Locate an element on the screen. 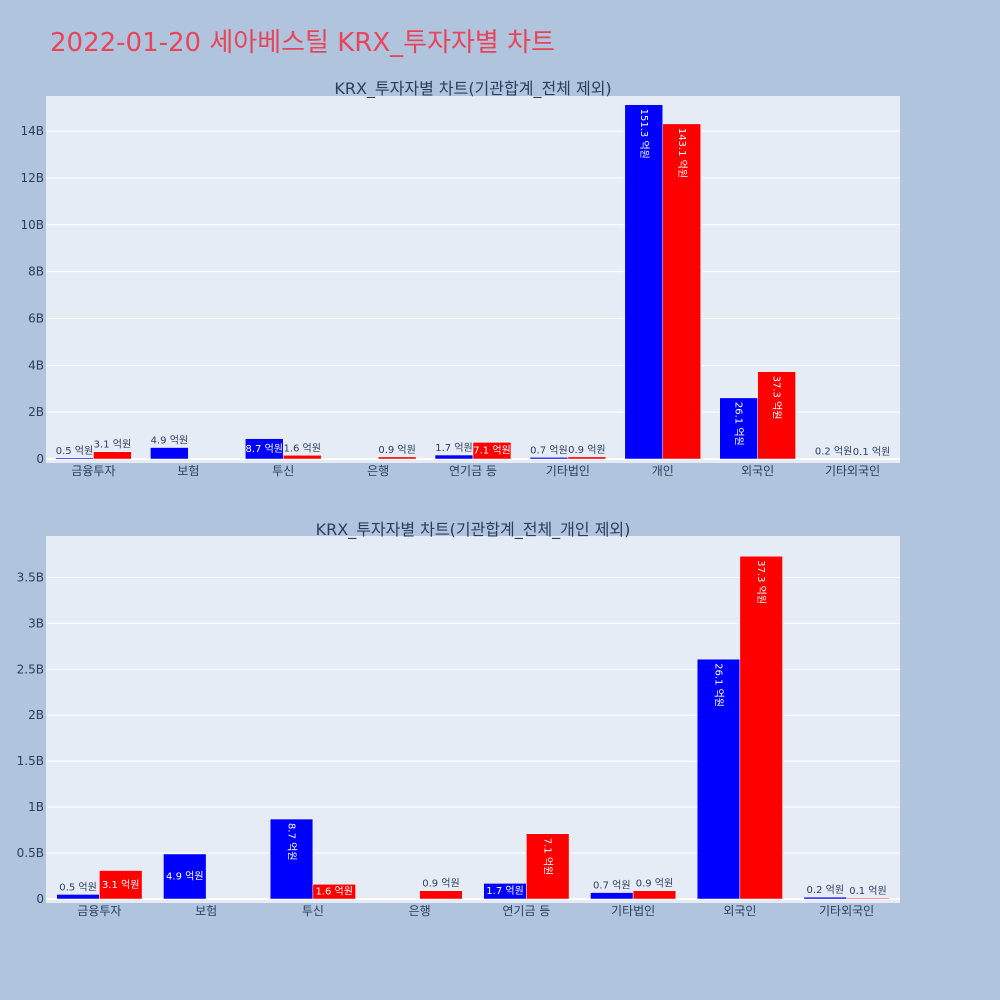  y-tick-label: 4B is located at coordinates (36, 365).